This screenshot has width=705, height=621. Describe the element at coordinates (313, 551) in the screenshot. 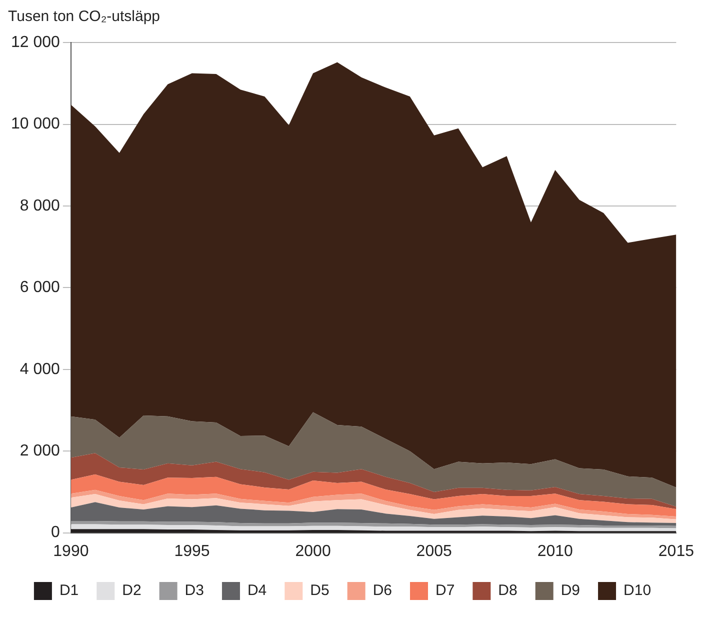

I see `x-tick-label: 2000` at that location.